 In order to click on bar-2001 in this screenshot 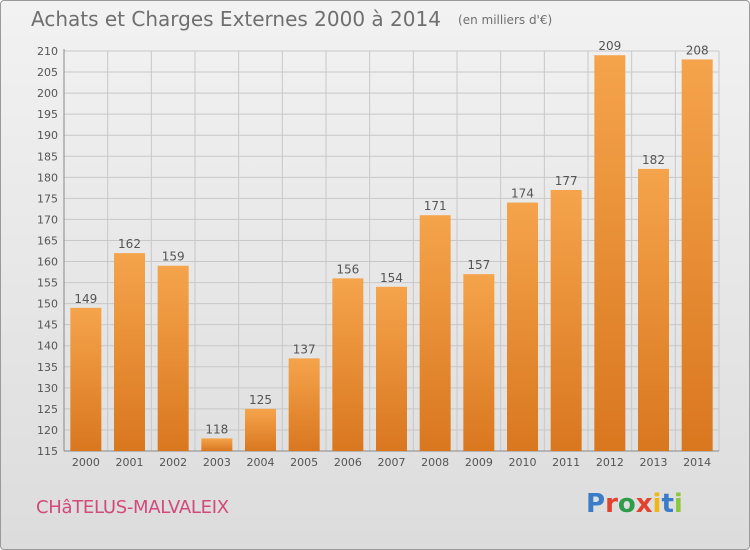, I will do `click(129, 352)`.